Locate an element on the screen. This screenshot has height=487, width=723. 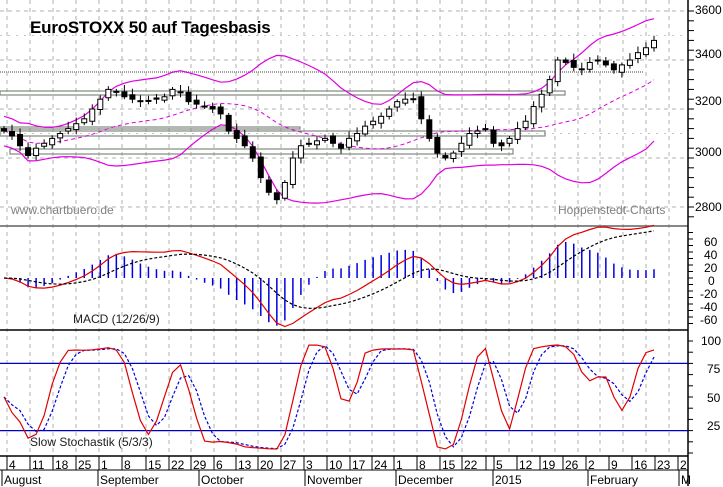
price-tick-3600: 3600 is located at coordinates (708, 10).